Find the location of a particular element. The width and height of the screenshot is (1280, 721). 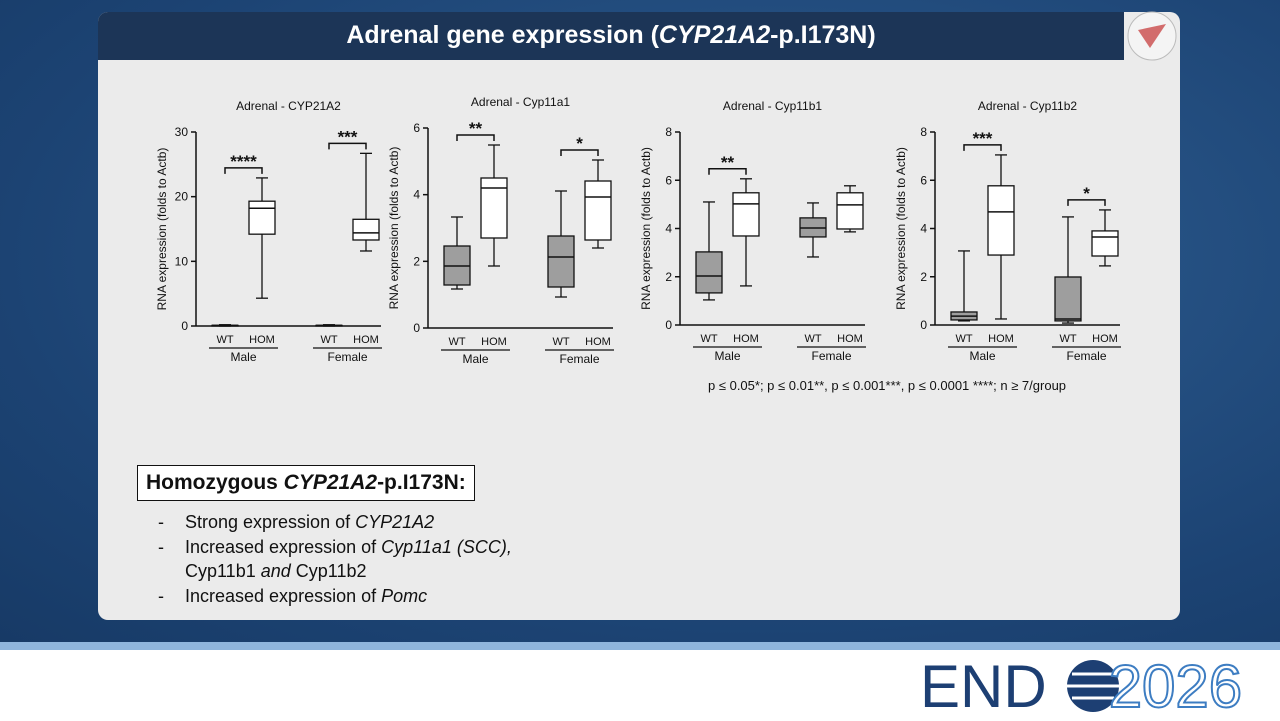

y-tick-label: 30 is located at coordinates (182, 132).